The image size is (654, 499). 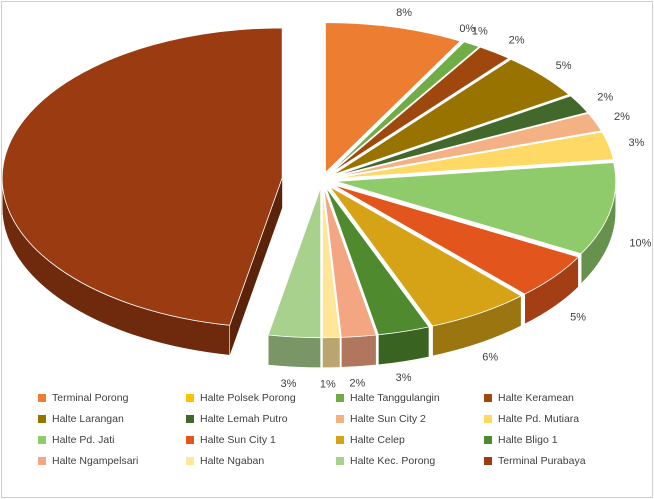 What do you see at coordinates (377, 440) in the screenshot?
I see `legend-label: Halte Celep` at bounding box center [377, 440].